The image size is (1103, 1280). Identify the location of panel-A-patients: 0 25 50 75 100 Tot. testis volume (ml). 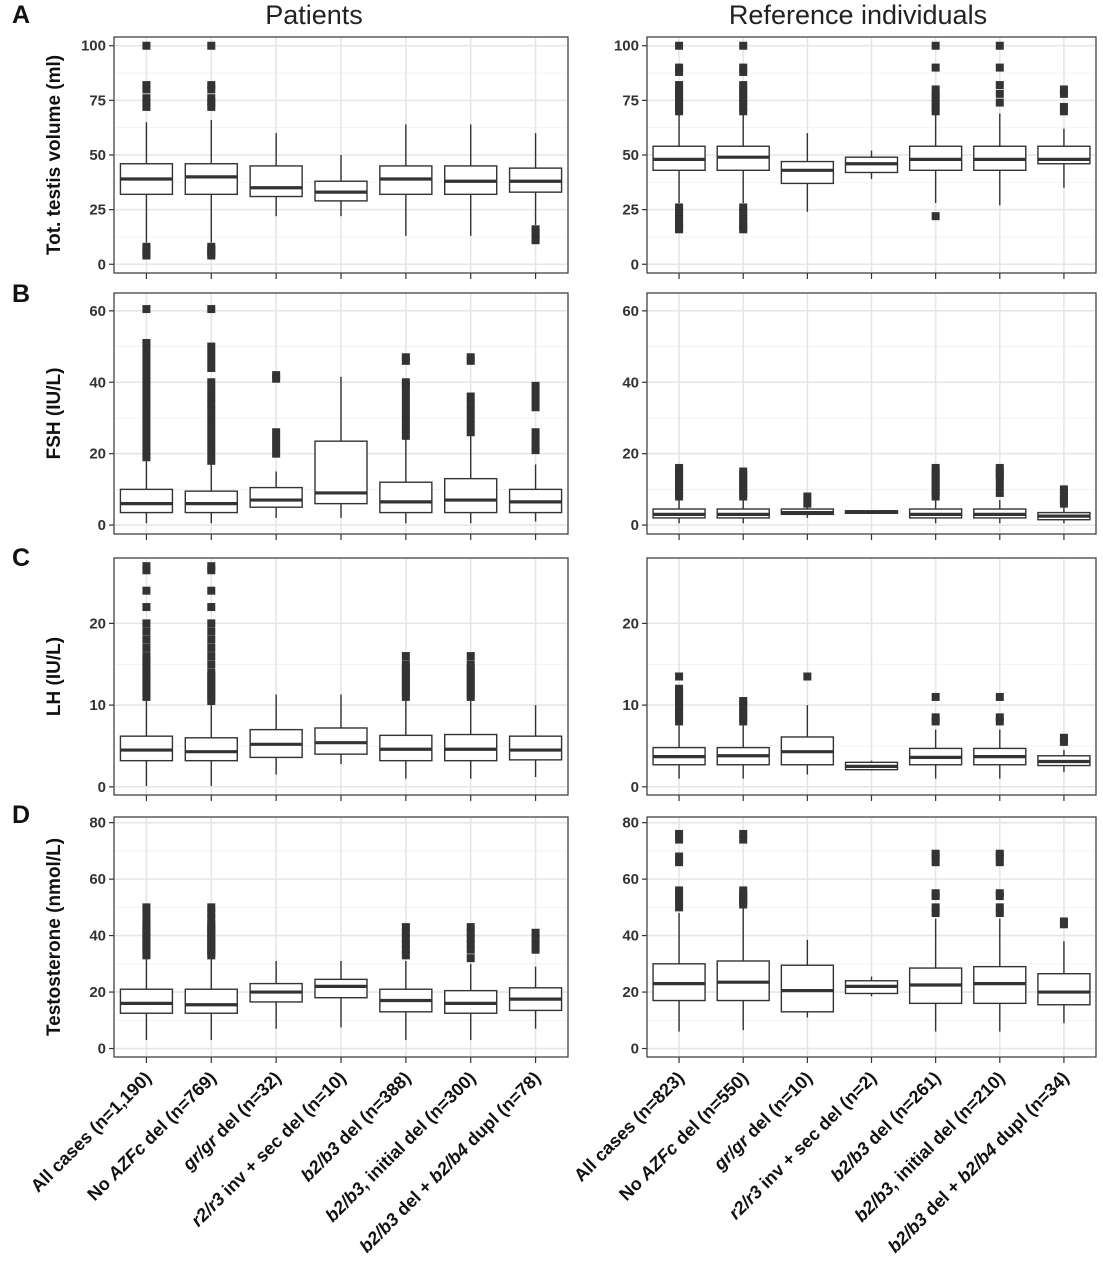
(306, 157).